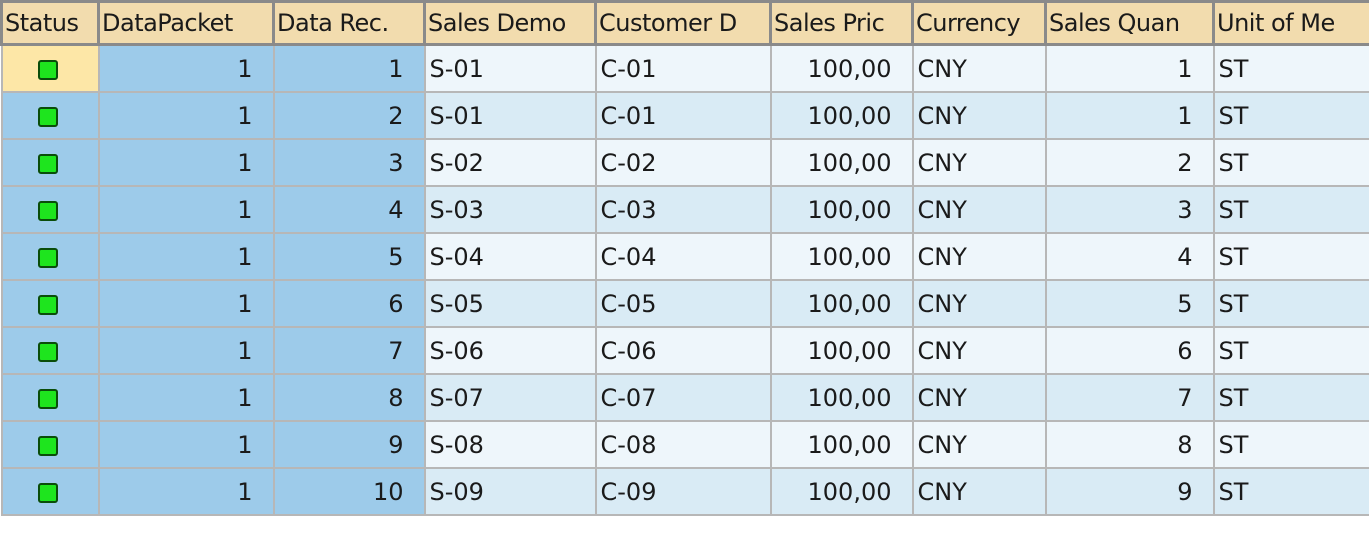  I want to click on sales-quantity-cell: 5, so click(1129, 303).